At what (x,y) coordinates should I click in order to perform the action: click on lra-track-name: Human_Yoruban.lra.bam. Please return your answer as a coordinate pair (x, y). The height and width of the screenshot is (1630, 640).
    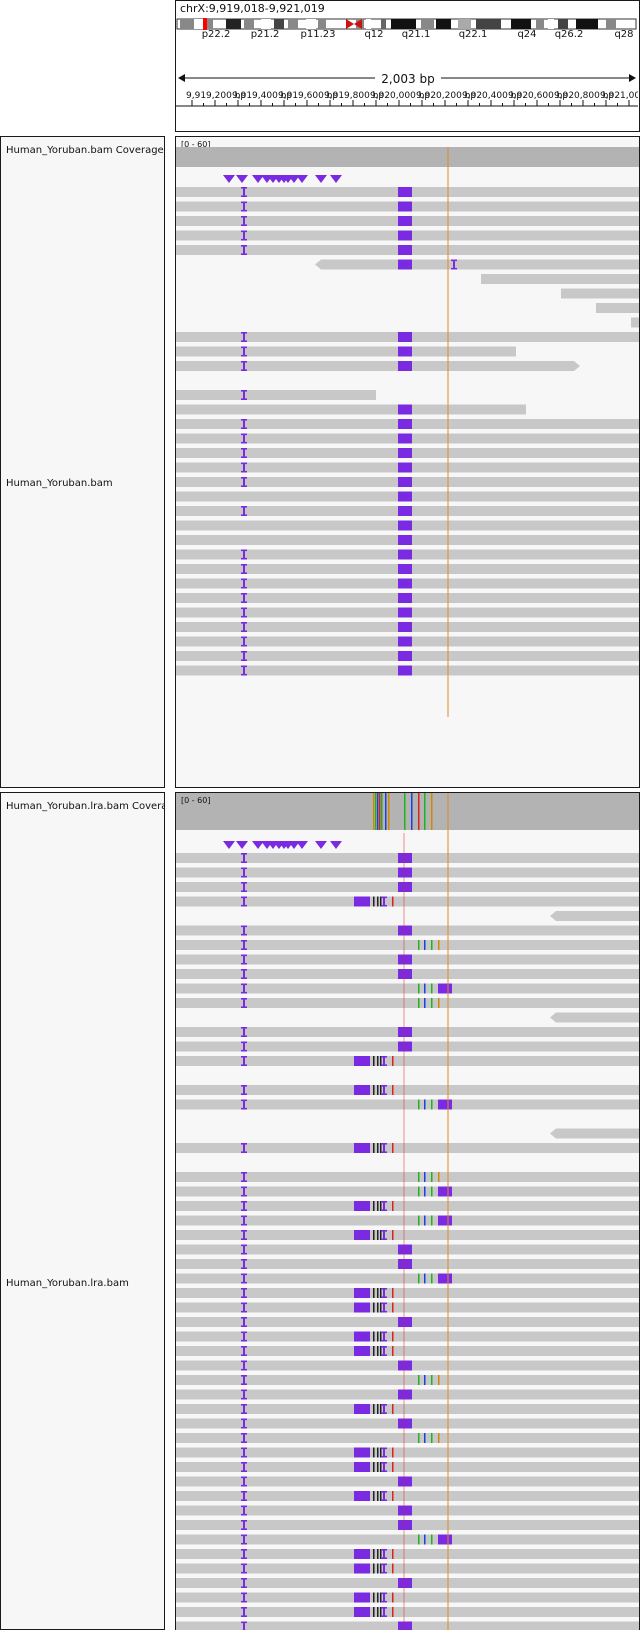
    Looking at the image, I should click on (67, 1283).